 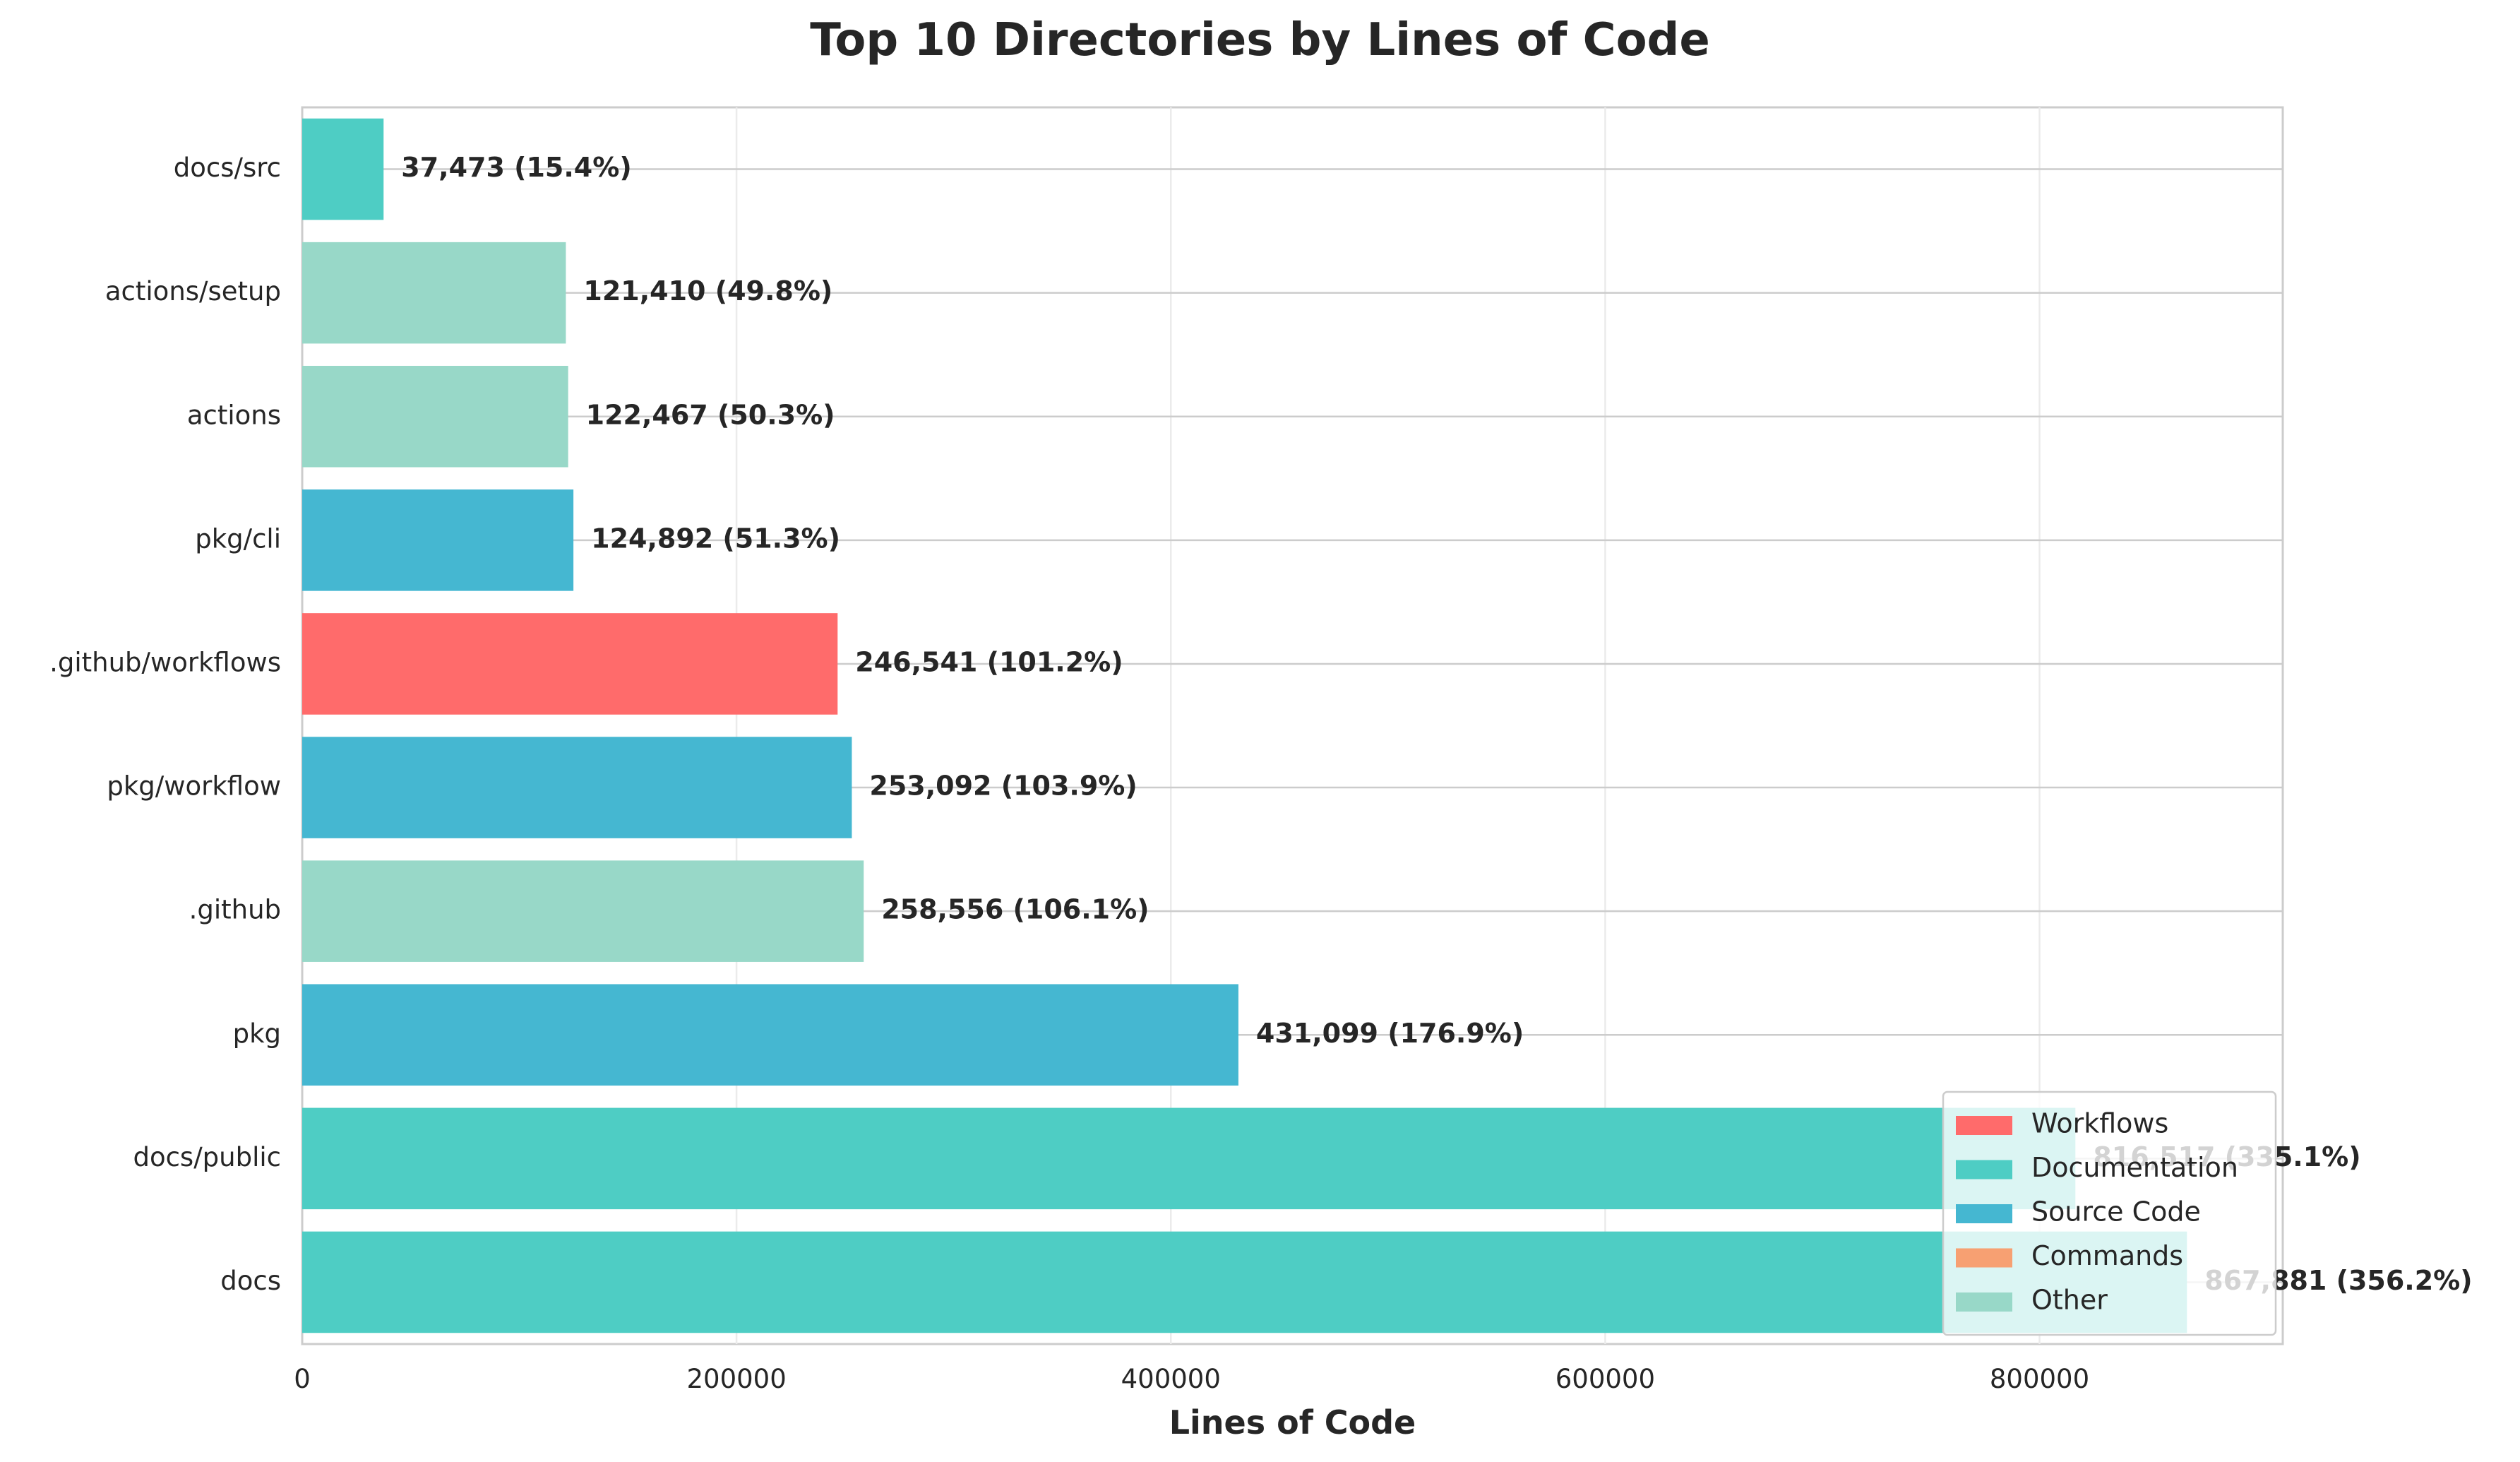 What do you see at coordinates (193, 291) in the screenshot?
I see `y-tick-label: actions/setup` at bounding box center [193, 291].